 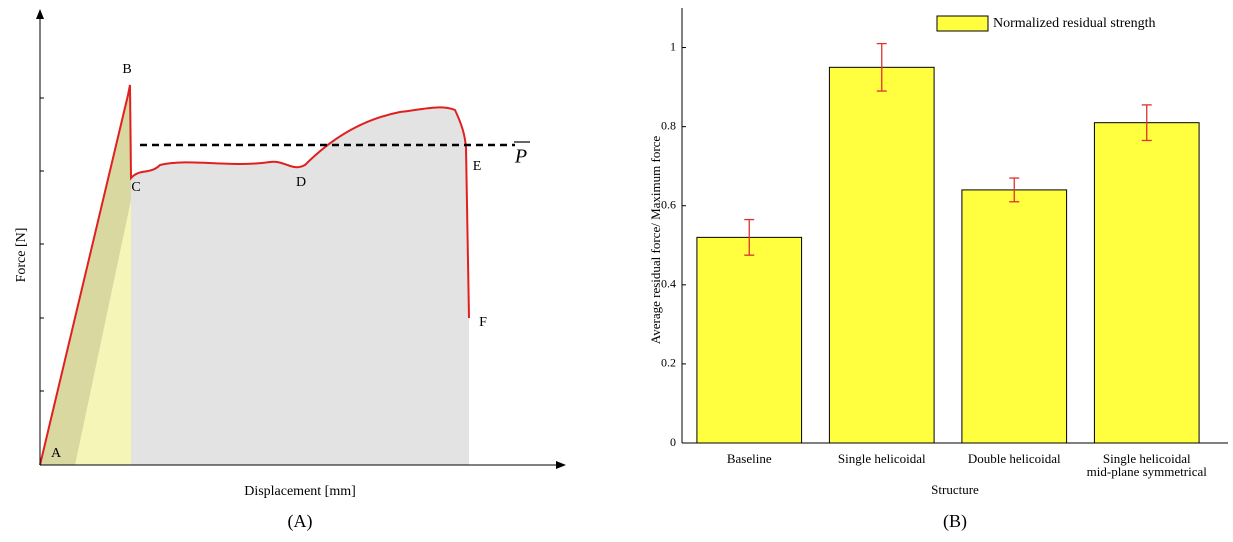 I want to click on y-tick-label: 0.8, so click(x=668, y=125).